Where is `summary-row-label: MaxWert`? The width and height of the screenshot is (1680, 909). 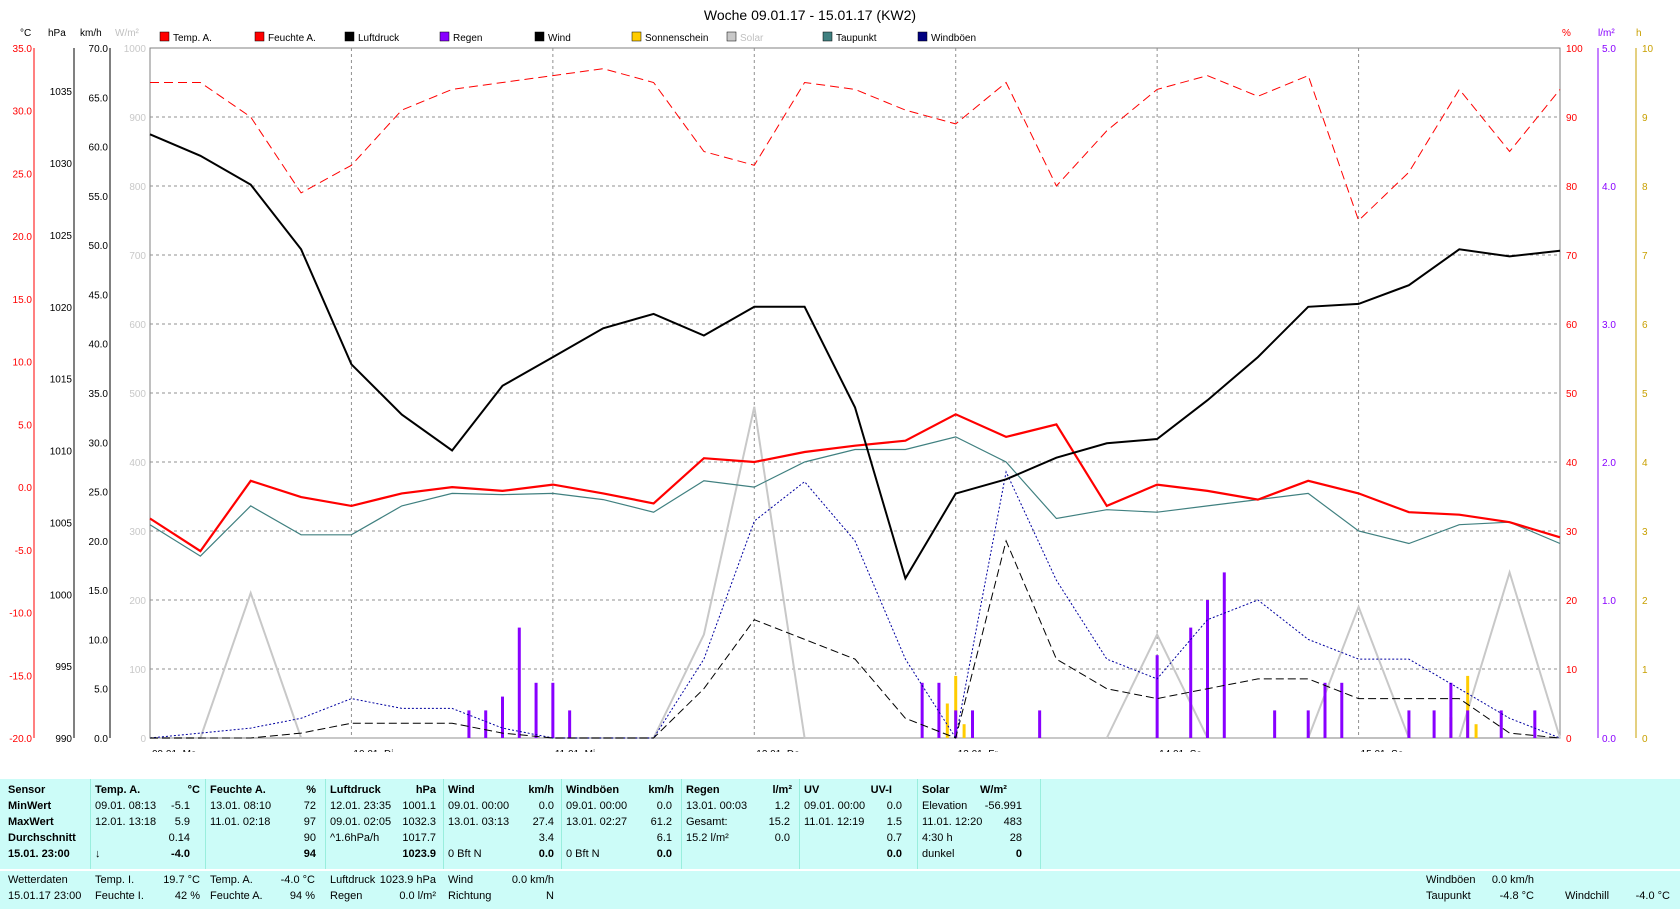 summary-row-label: MaxWert is located at coordinates (31, 822).